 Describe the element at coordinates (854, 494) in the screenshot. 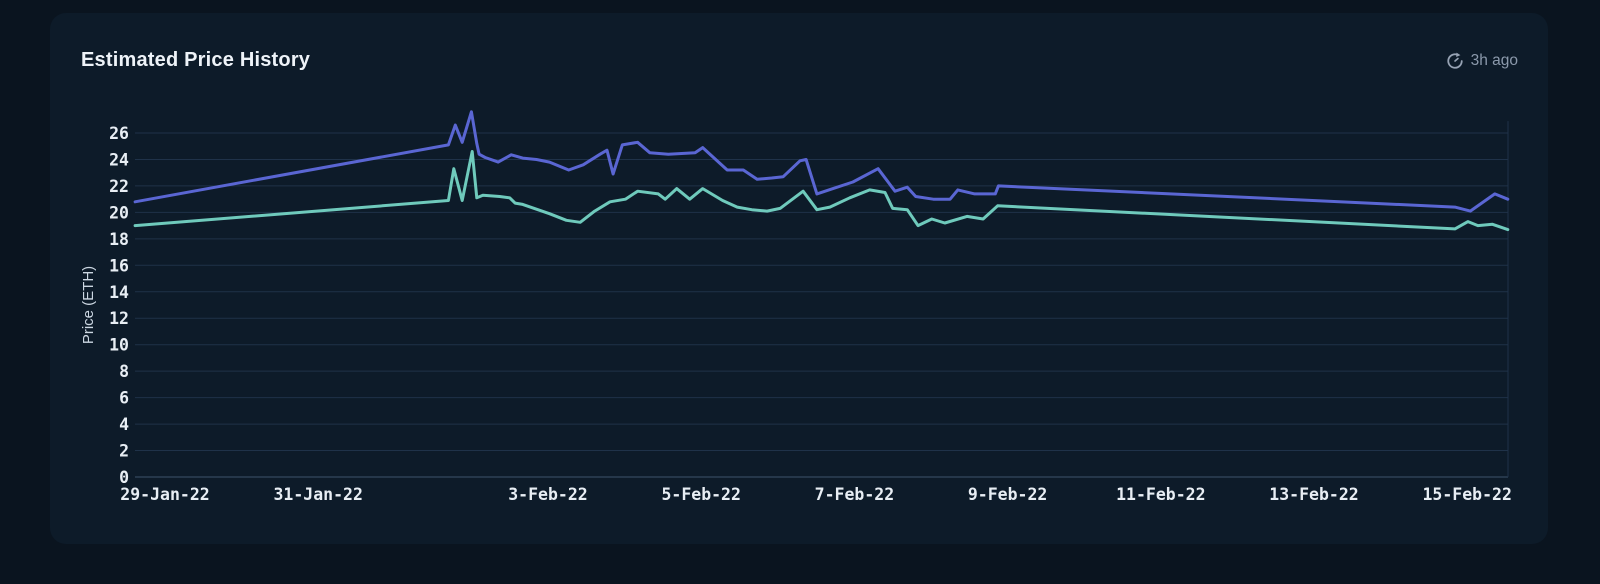

I see `x-tick-label: 7-Feb-22` at that location.